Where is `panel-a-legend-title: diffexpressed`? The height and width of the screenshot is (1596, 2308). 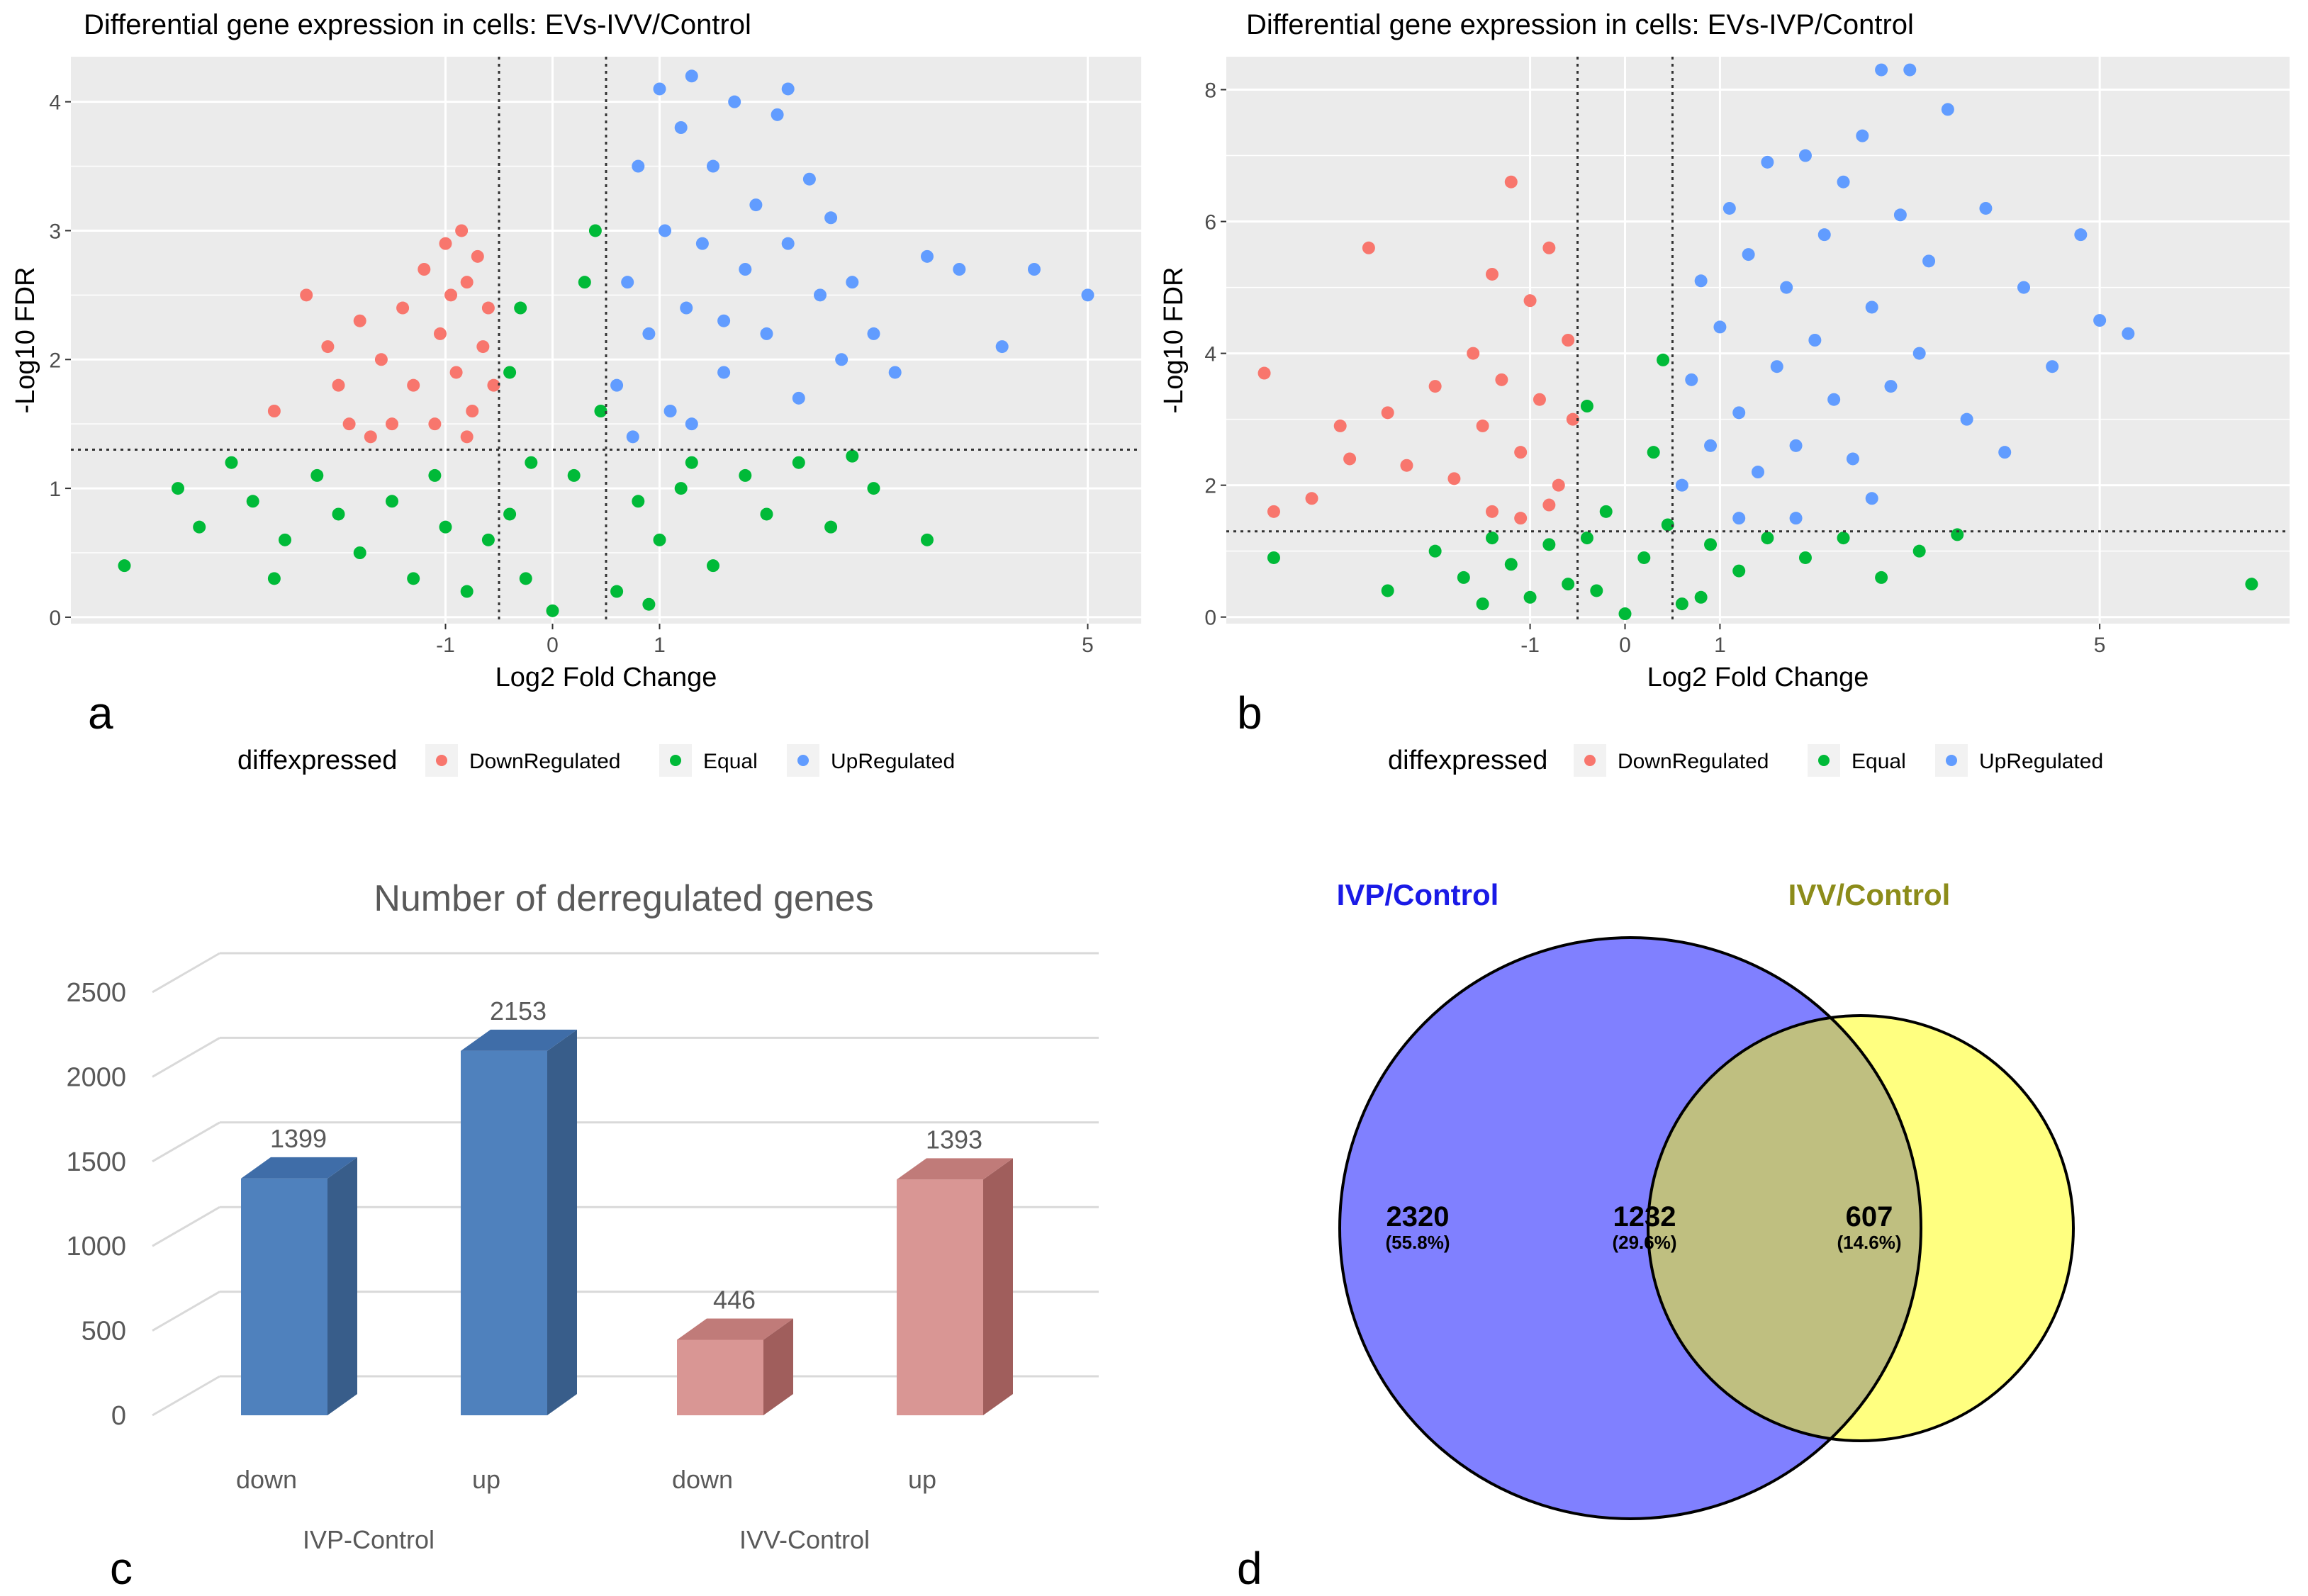 panel-a-legend-title: diffexpressed is located at coordinates (317, 760).